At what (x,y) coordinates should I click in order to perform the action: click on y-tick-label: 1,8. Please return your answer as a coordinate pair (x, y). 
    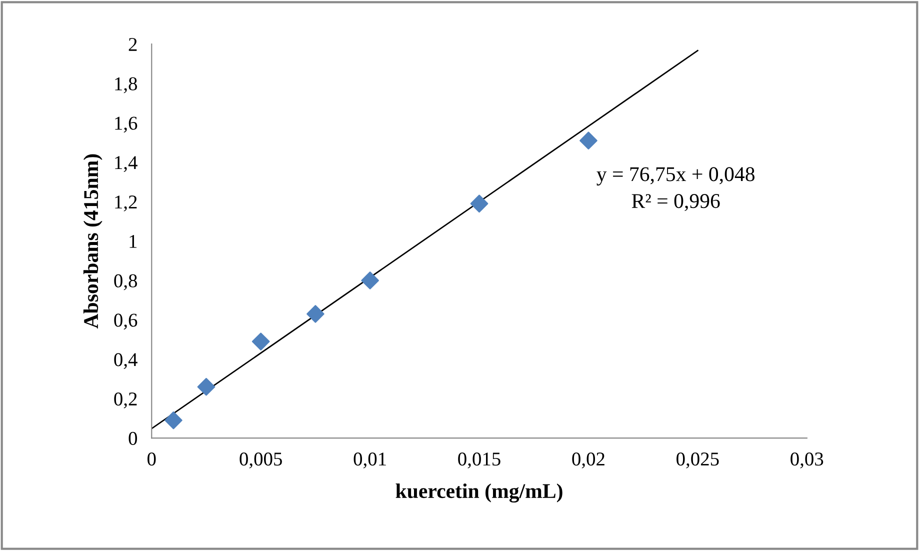
    Looking at the image, I should click on (126, 85).